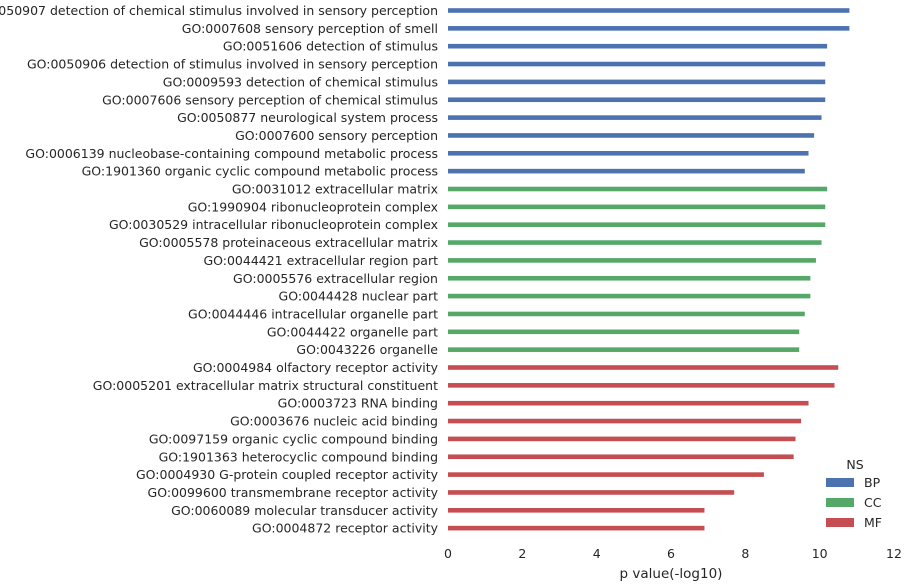  What do you see at coordinates (894, 553) in the screenshot?
I see `x-tick-label: 12` at bounding box center [894, 553].